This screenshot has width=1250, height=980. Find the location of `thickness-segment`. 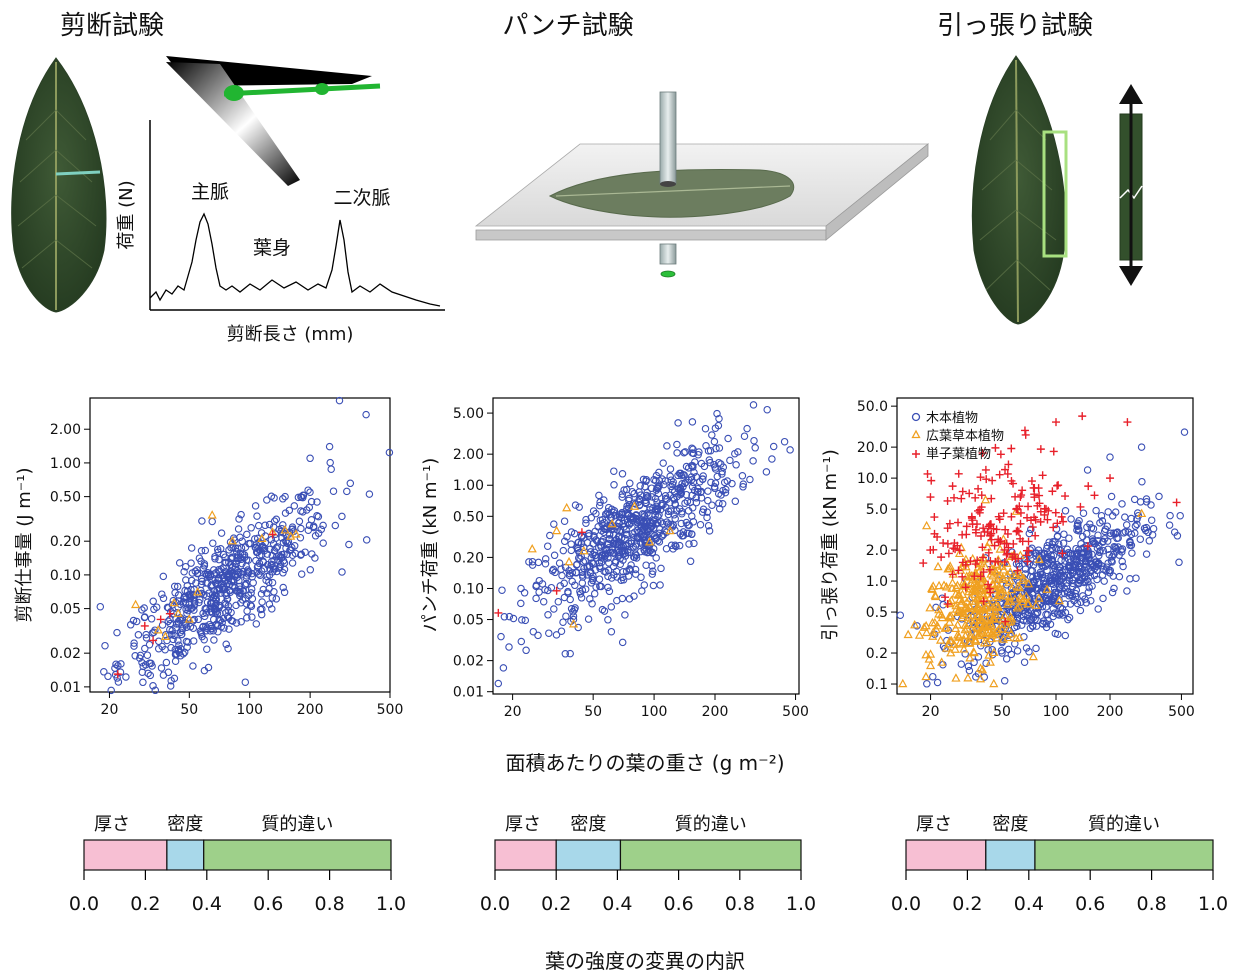

thickness-segment is located at coordinates (125, 855).